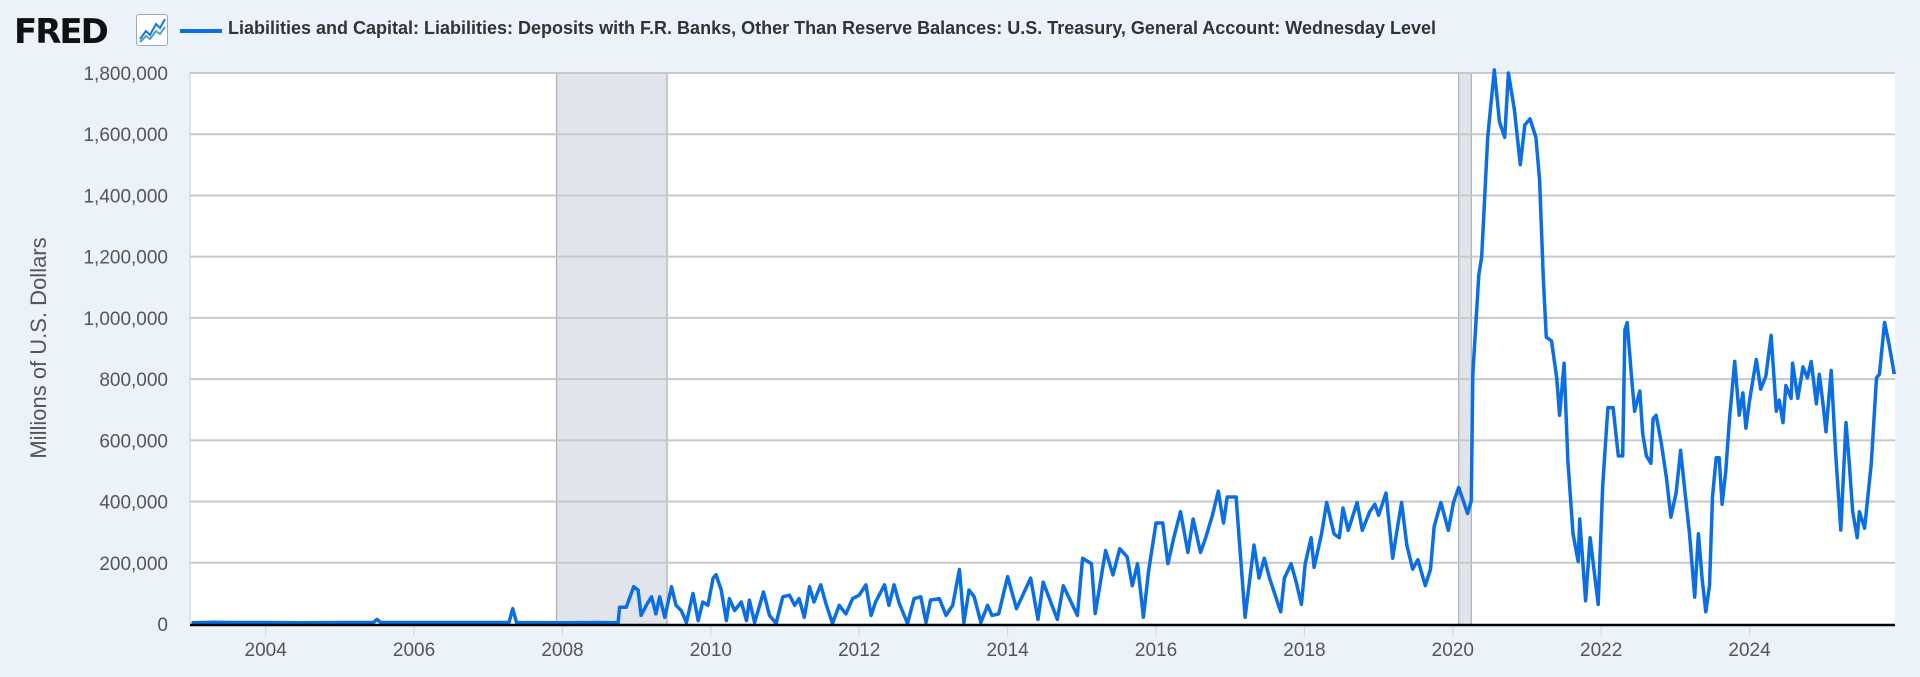  I want to click on x-tick-label: 2012, so click(859, 650).